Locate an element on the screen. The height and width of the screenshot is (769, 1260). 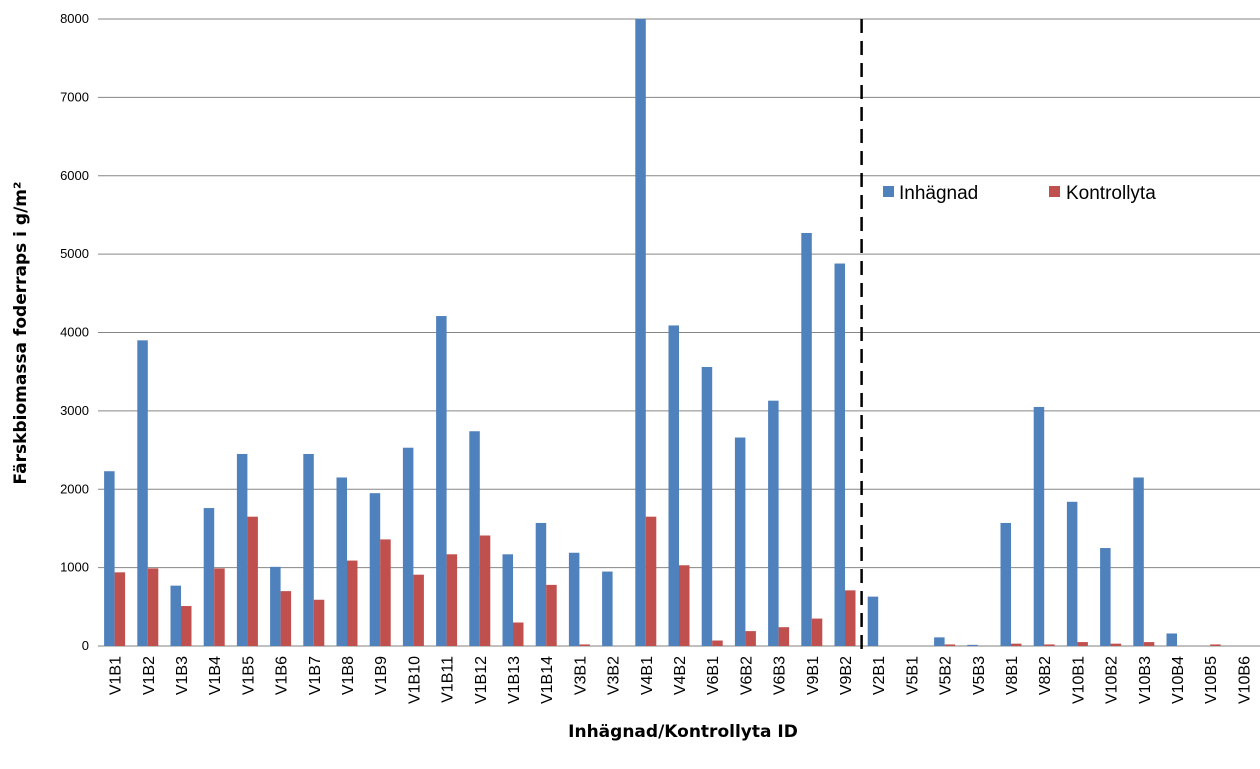
x-tick-label: V6B1 is located at coordinates (713, 675).